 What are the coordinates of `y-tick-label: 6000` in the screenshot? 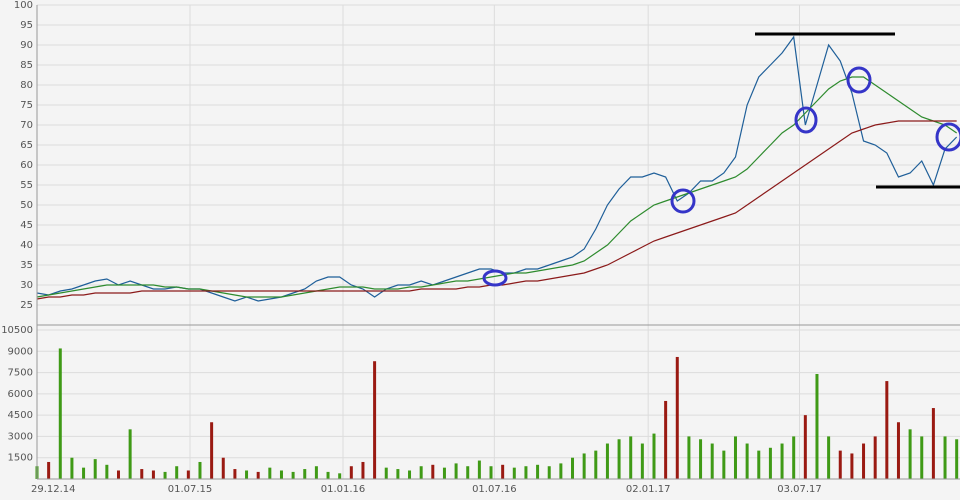 It's located at (20, 394).